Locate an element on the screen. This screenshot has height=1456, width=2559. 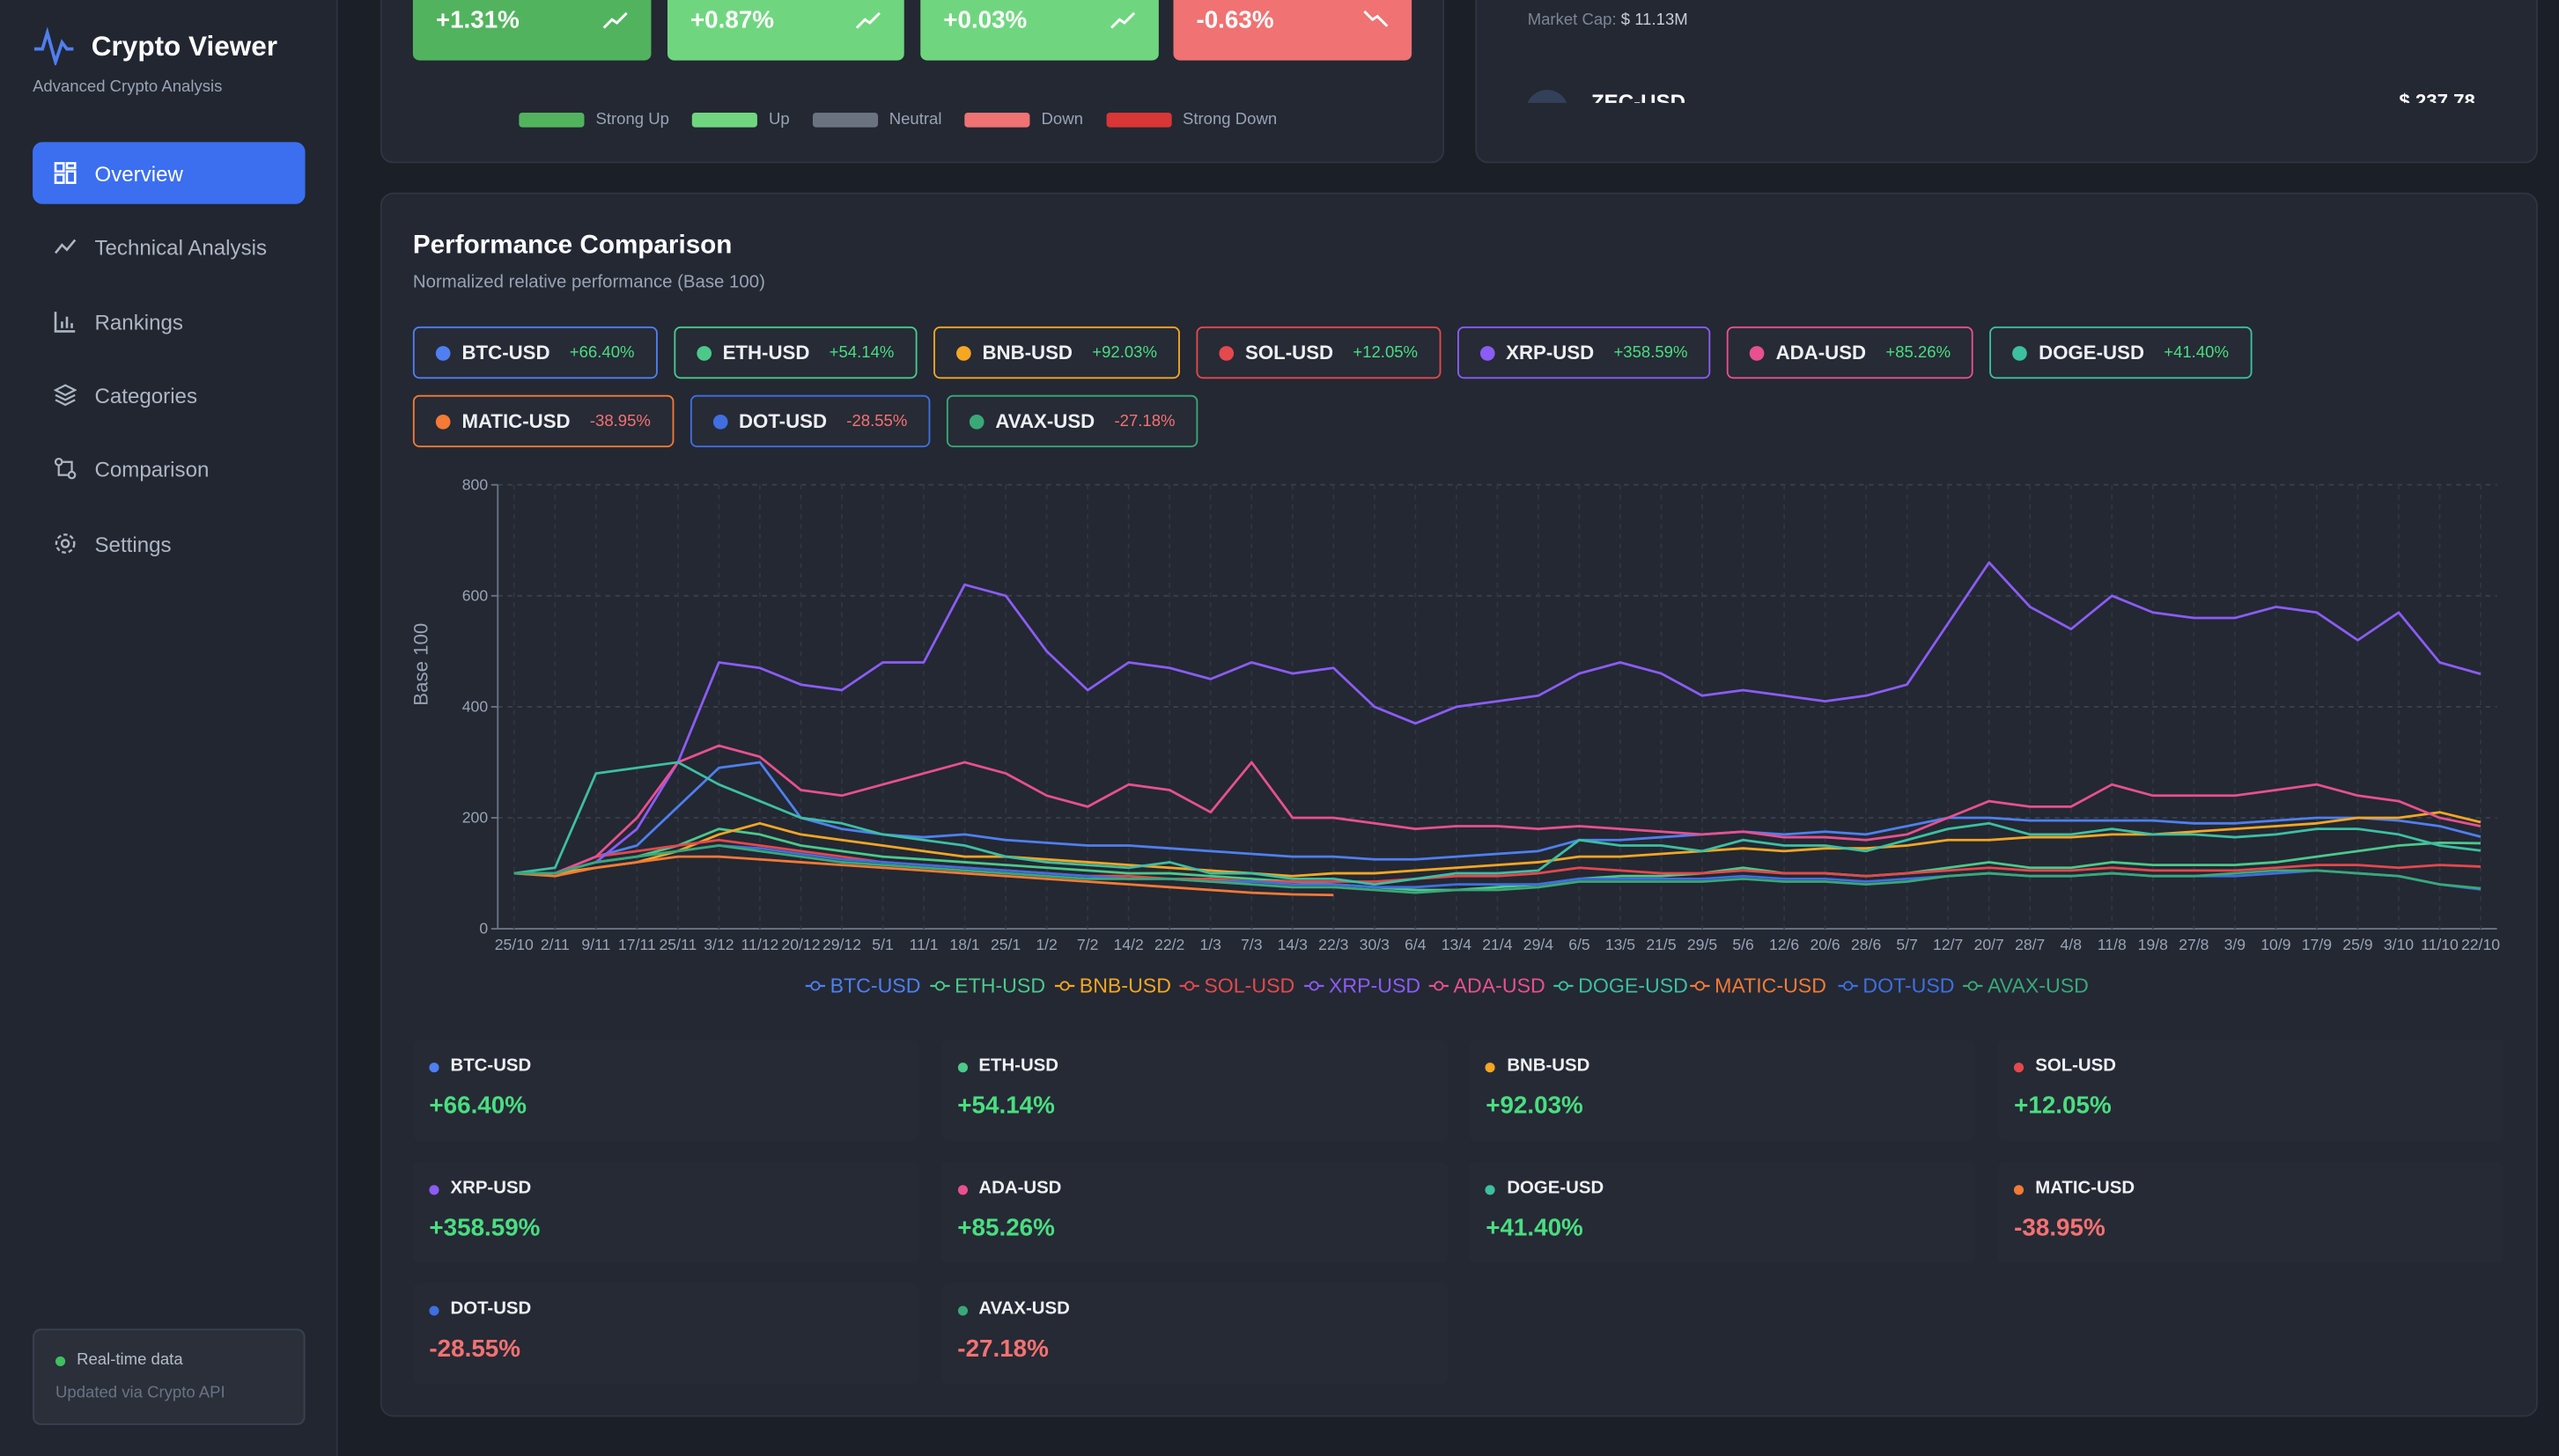
nav-item: Settings is located at coordinates (169, 543).